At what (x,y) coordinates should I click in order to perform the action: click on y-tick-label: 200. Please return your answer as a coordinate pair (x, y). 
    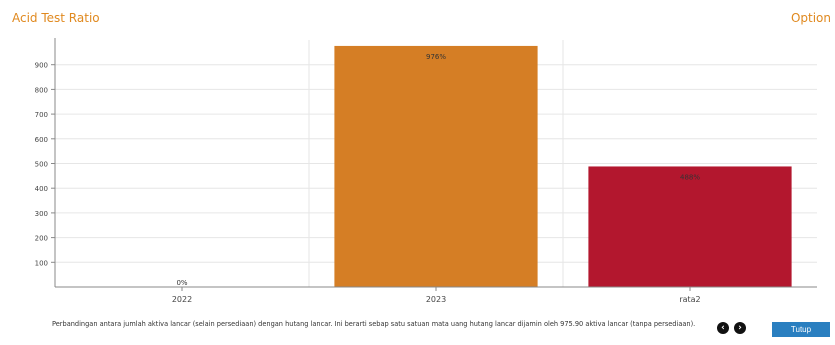
    Looking at the image, I should click on (41, 239).